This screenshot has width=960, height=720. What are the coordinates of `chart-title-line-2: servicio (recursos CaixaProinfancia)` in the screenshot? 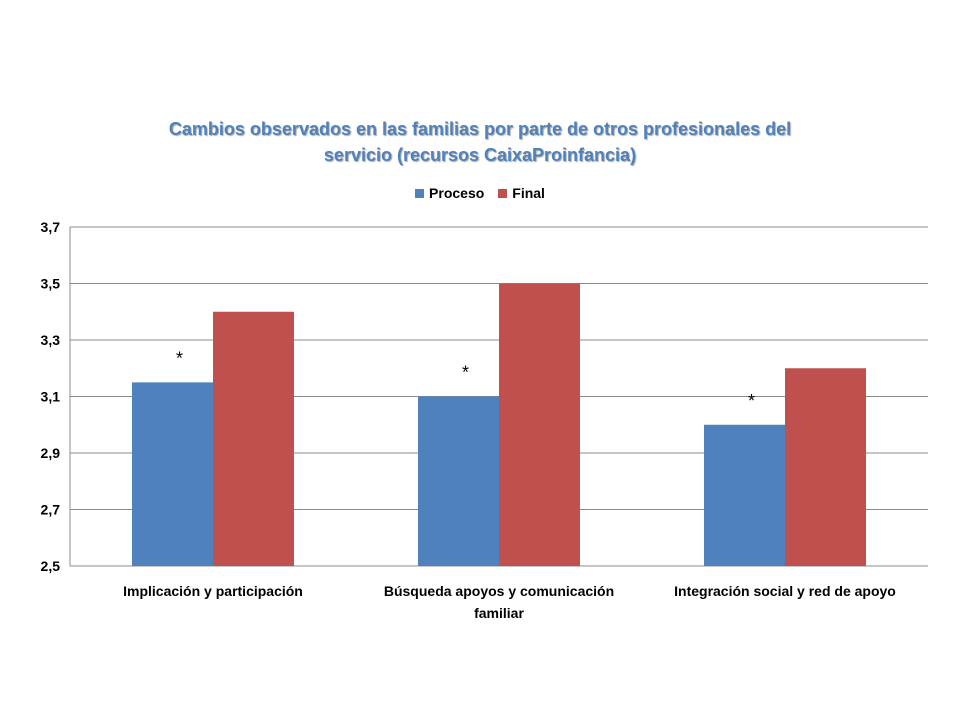 It's located at (480, 155).